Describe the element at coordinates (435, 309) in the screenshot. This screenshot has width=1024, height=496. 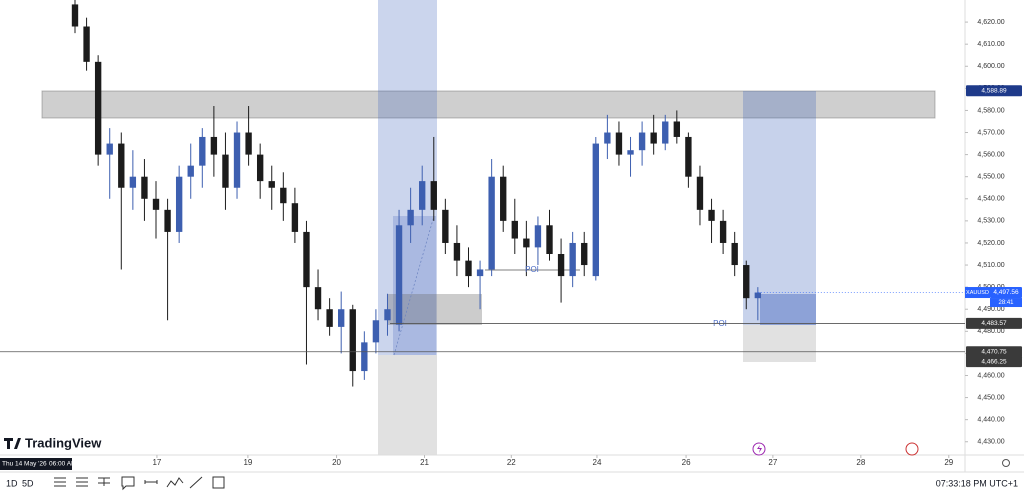
I see `order-block` at that location.